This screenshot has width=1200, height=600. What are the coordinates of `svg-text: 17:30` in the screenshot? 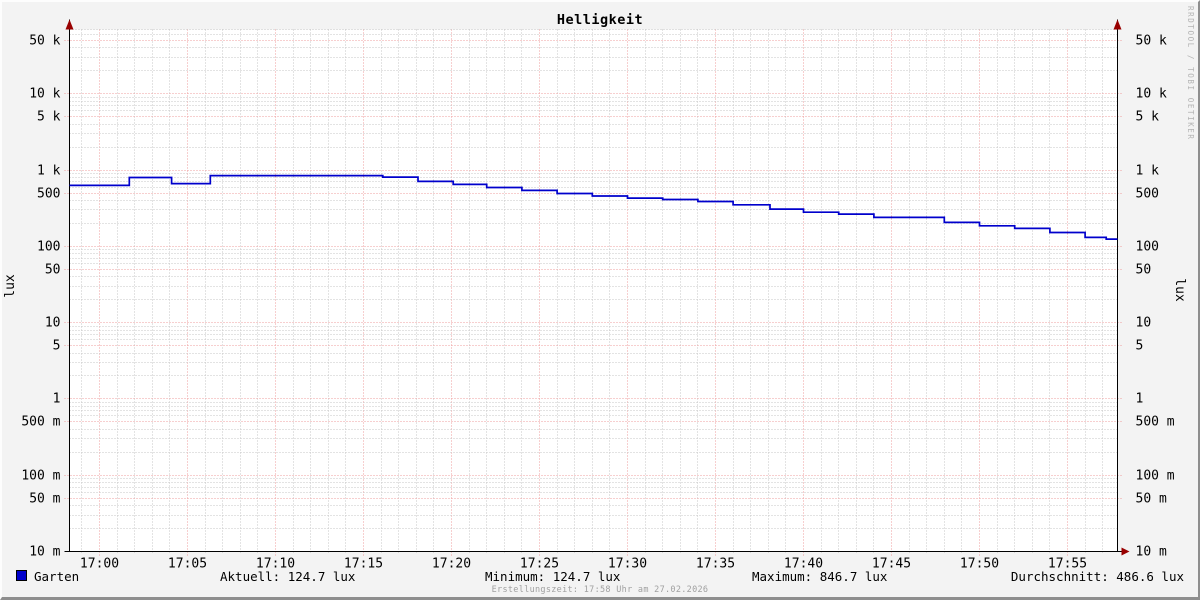 It's located at (627, 564).